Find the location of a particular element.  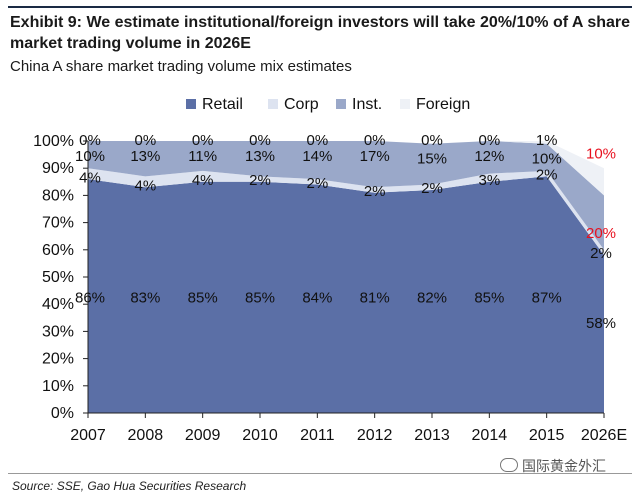

y-tick-label: 60% is located at coordinates (58, 250).